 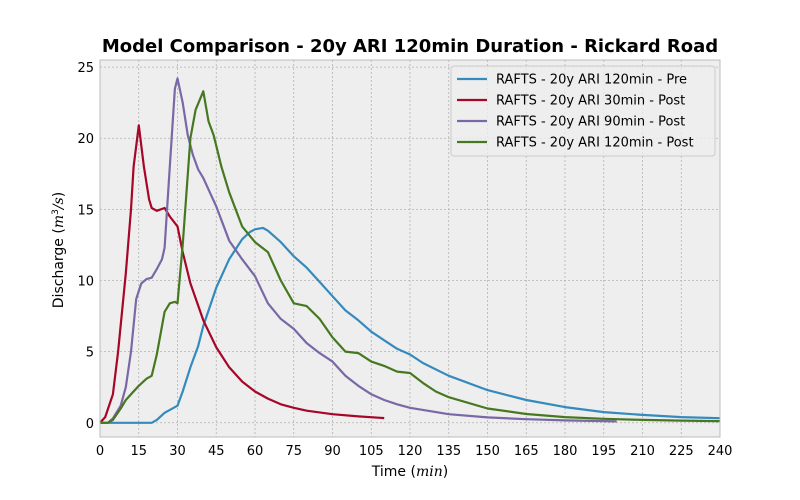 I want to click on y-tick-label: 10, so click(x=85, y=282).